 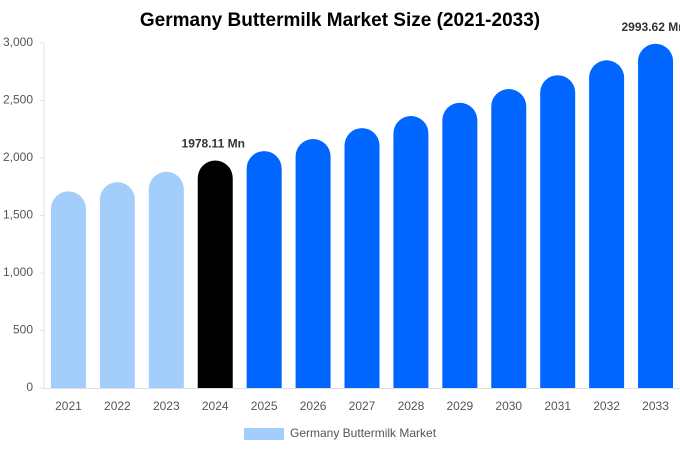 What do you see at coordinates (18, 272) in the screenshot?
I see `y-tick-label: 1,000` at bounding box center [18, 272].